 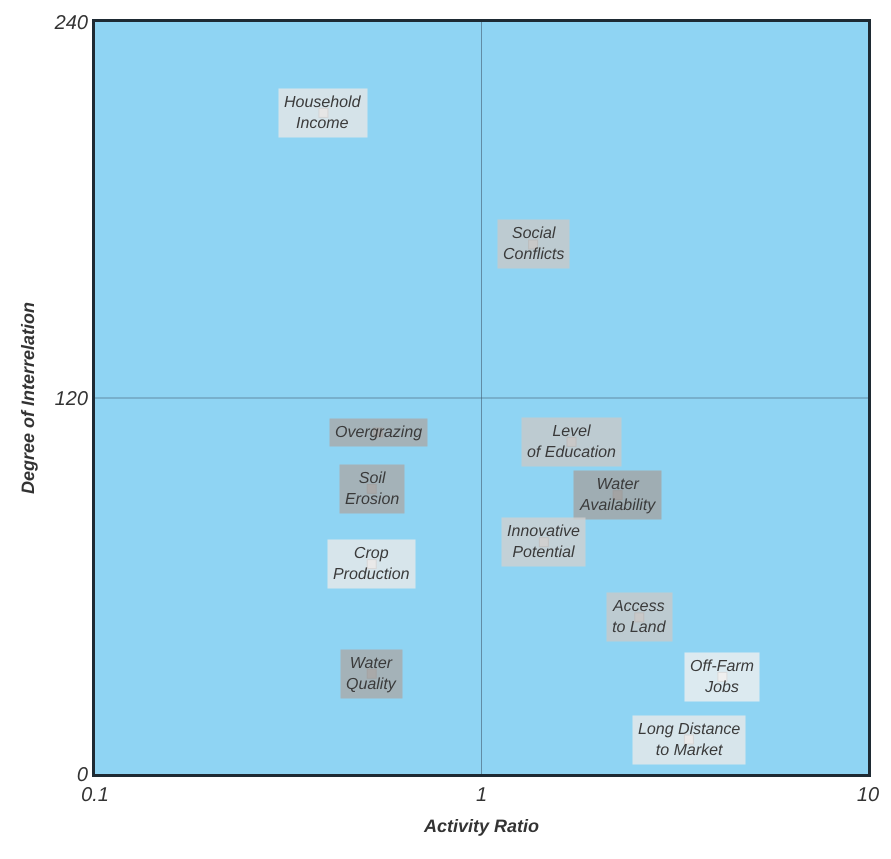 I want to click on data-label: Social Conflicts, so click(x=533, y=244).